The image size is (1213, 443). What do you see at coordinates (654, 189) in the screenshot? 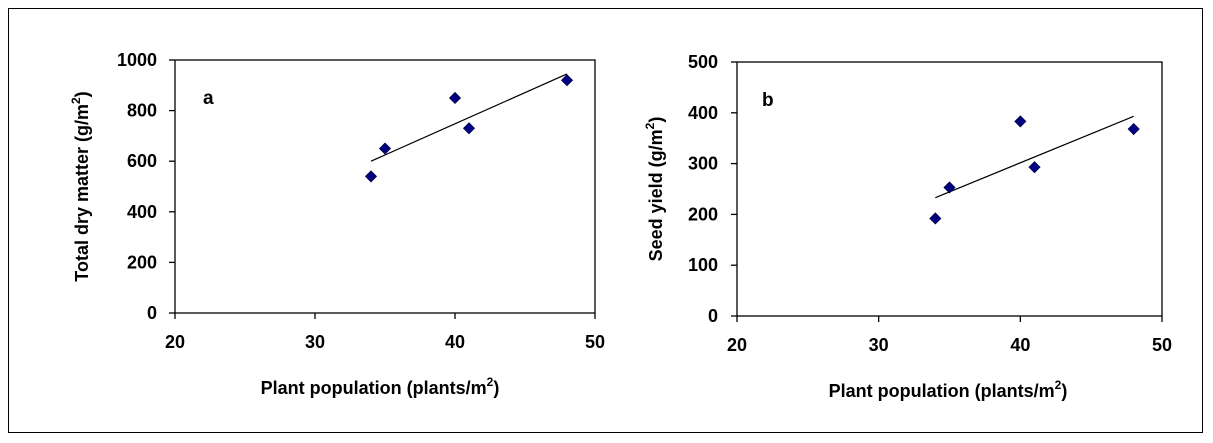
I see `y-axis-title: Seed yield (g/m2)` at bounding box center [654, 189].